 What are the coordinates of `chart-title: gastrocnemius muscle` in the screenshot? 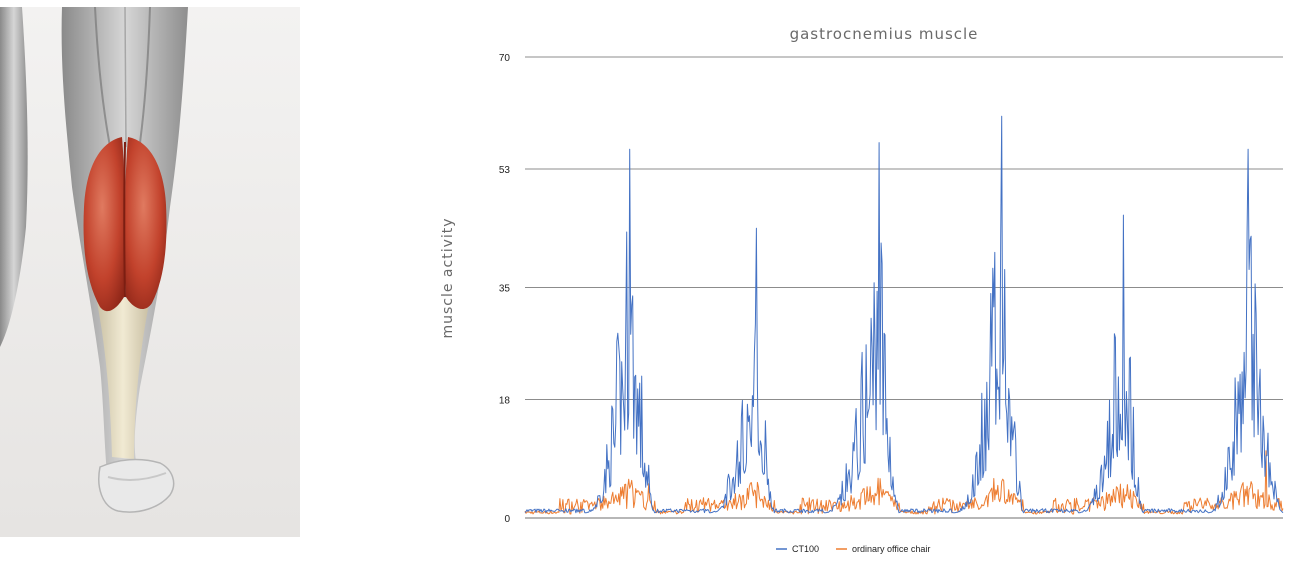 It's located at (884, 34).